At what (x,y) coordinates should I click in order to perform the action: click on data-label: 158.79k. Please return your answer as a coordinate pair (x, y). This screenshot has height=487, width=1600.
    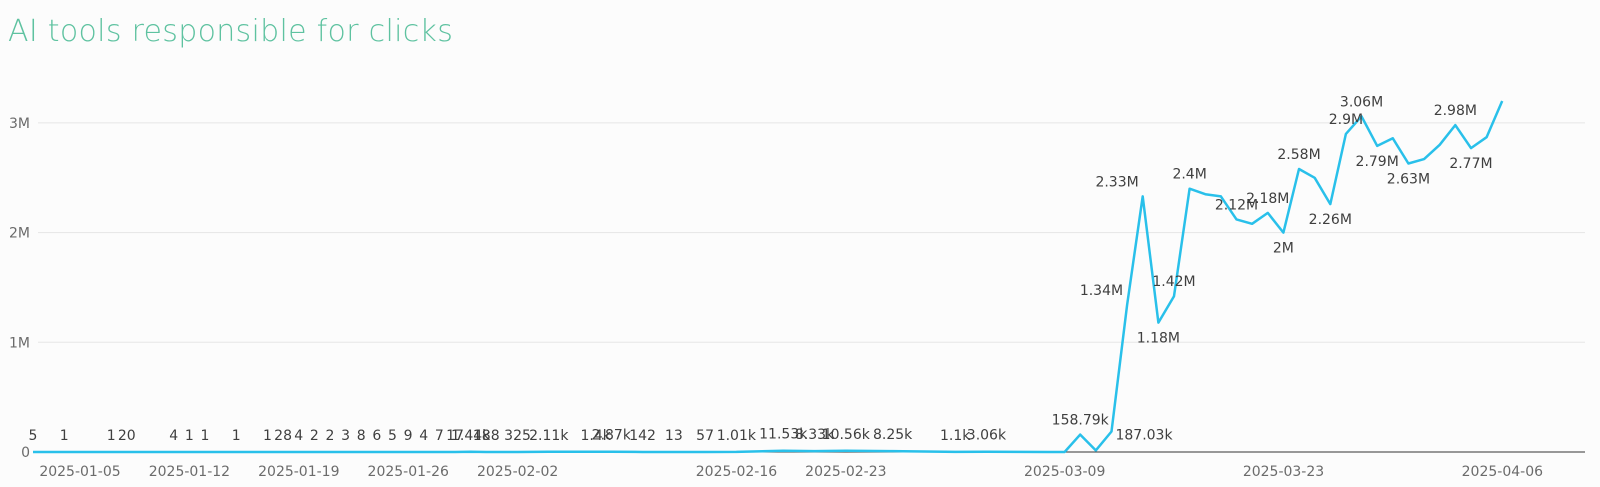
    Looking at the image, I should click on (1081, 421).